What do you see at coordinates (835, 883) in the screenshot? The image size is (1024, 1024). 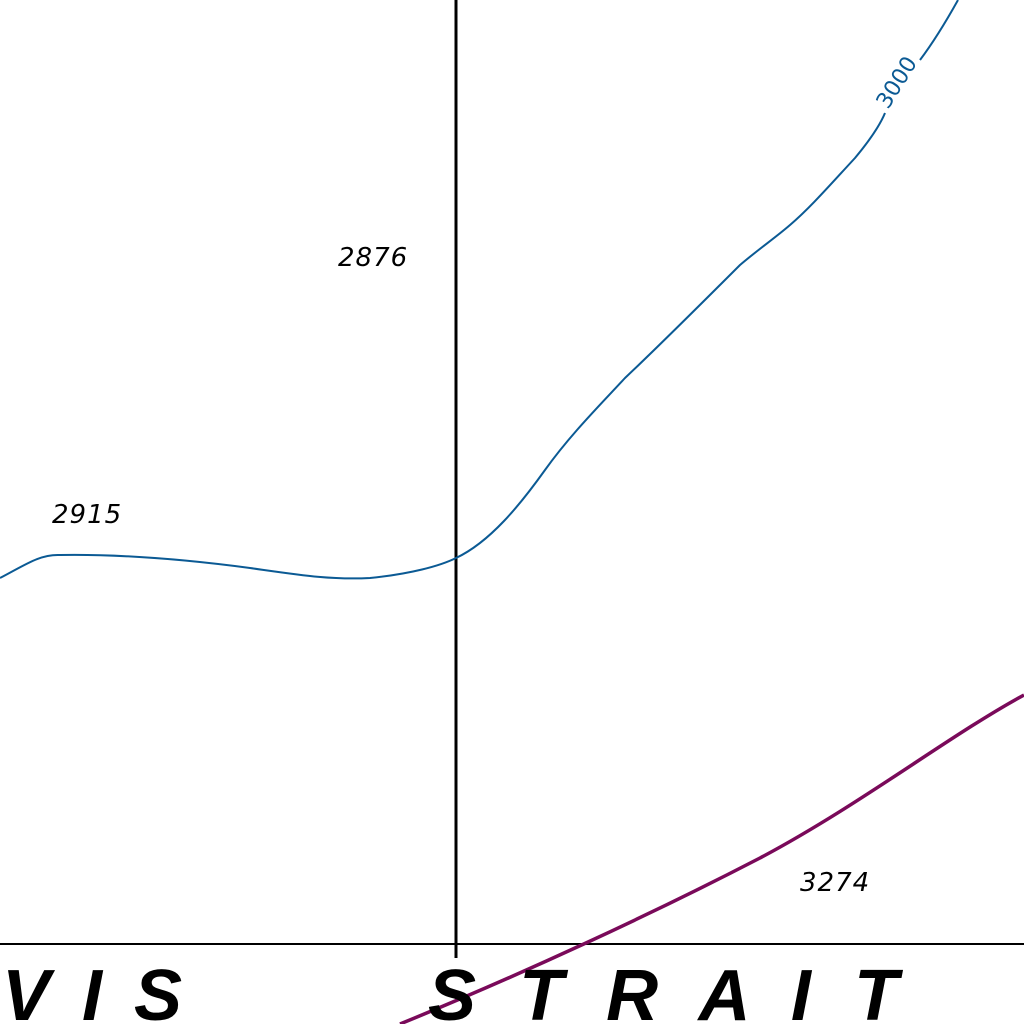 I see `depth-sounding: 3274` at bounding box center [835, 883].